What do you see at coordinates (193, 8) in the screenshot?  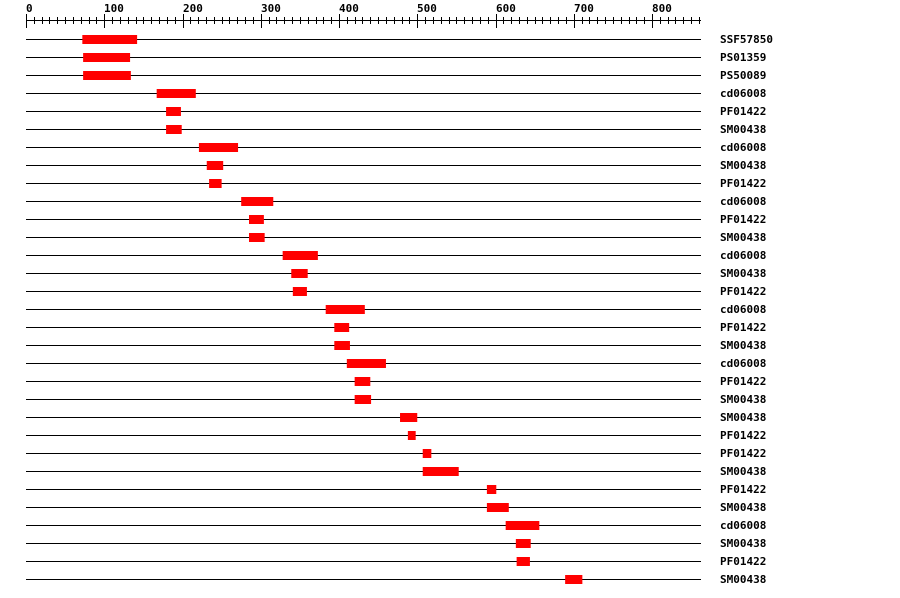 I see `axis-tick-label: 200` at bounding box center [193, 8].